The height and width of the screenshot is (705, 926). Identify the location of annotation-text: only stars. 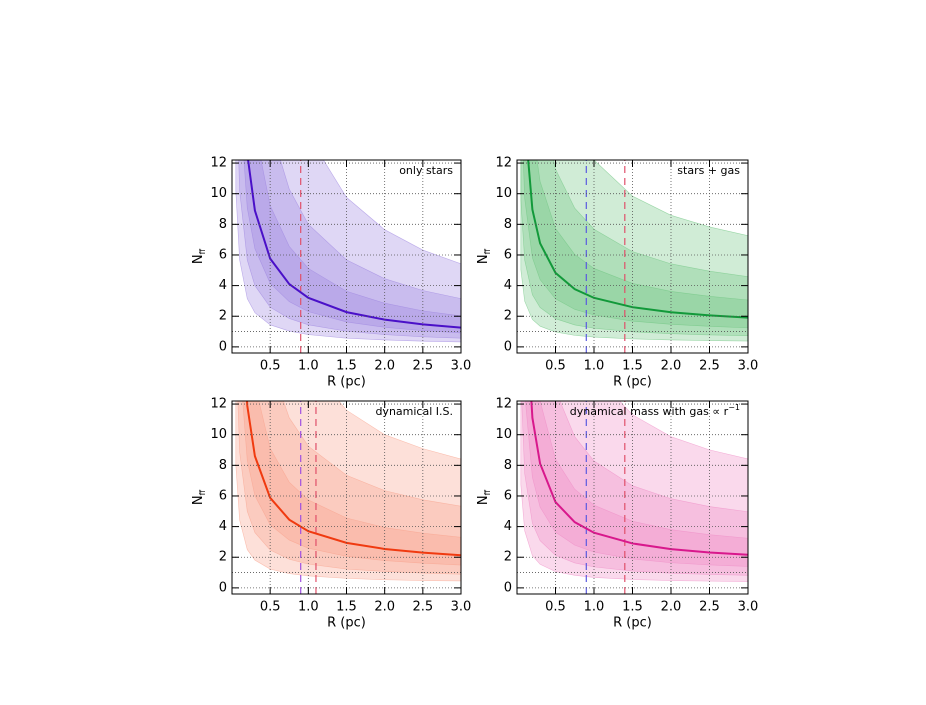
(426, 170).